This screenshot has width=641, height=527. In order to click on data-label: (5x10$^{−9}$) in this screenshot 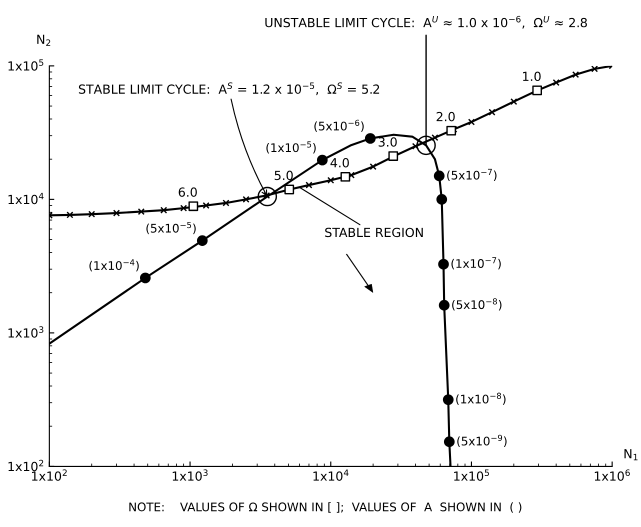, I will do `click(482, 440)`.